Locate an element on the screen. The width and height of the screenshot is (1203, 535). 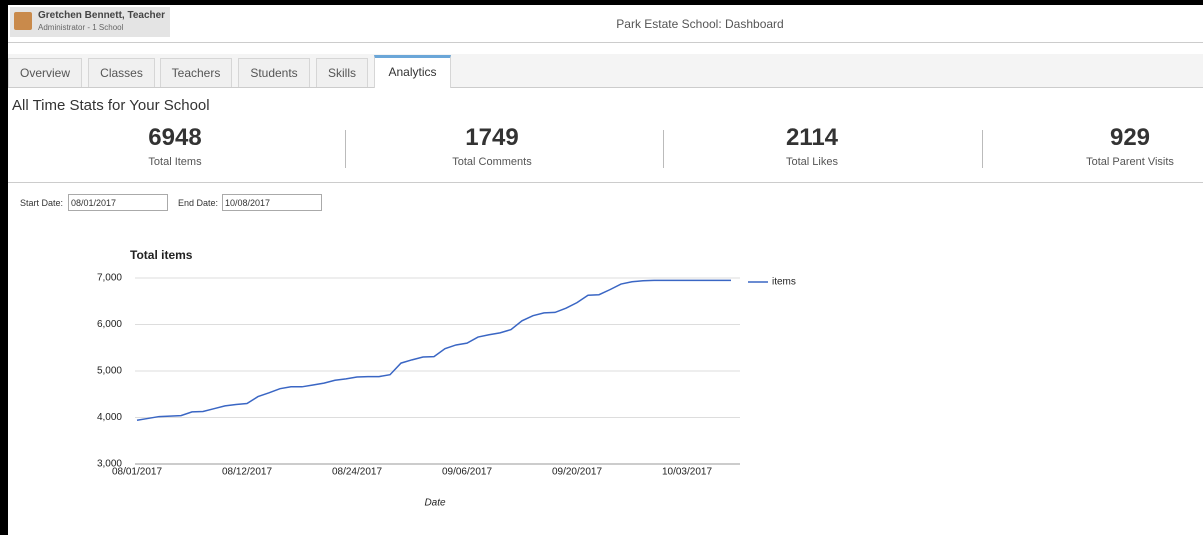
legend-label: items is located at coordinates (784, 282).